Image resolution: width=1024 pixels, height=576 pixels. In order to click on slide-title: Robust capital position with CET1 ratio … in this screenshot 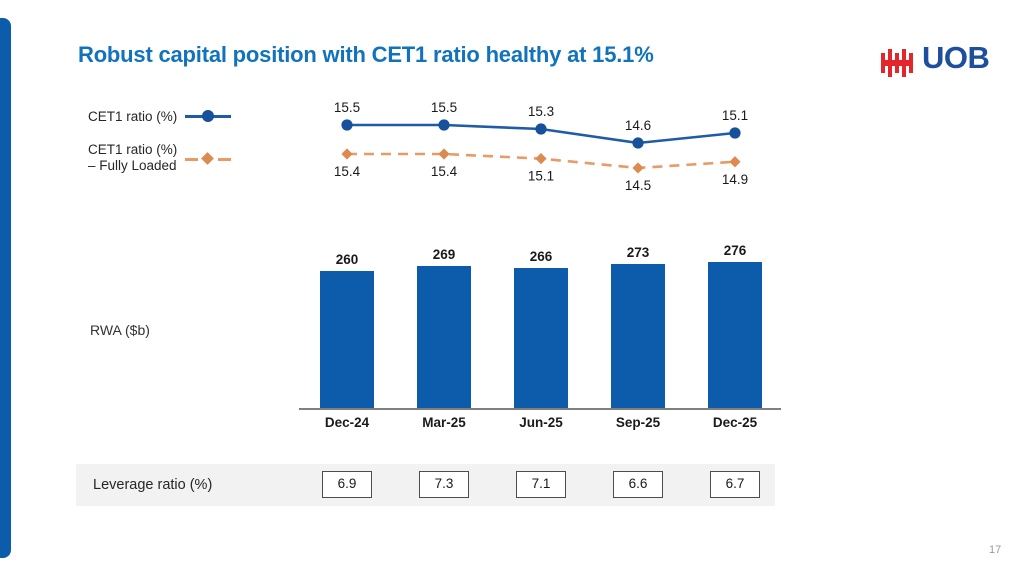, I will do `click(366, 54)`.